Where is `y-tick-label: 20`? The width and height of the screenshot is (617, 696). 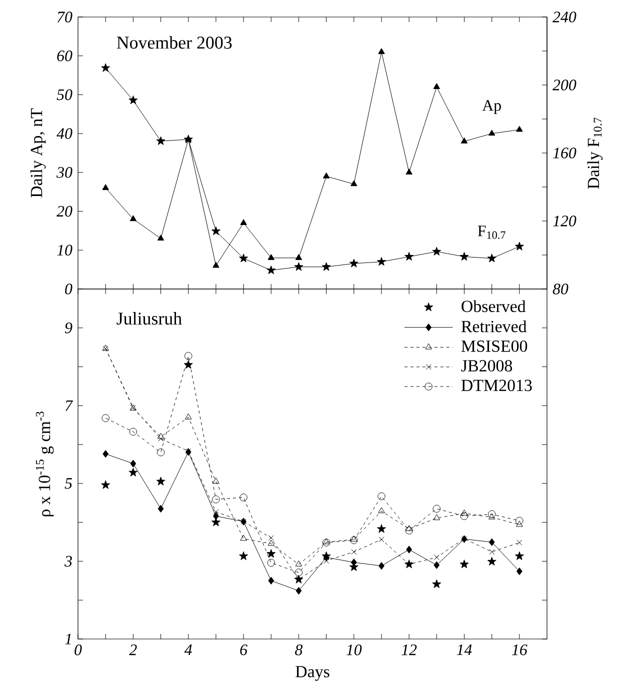 y-tick-label: 20 is located at coordinates (64, 211).